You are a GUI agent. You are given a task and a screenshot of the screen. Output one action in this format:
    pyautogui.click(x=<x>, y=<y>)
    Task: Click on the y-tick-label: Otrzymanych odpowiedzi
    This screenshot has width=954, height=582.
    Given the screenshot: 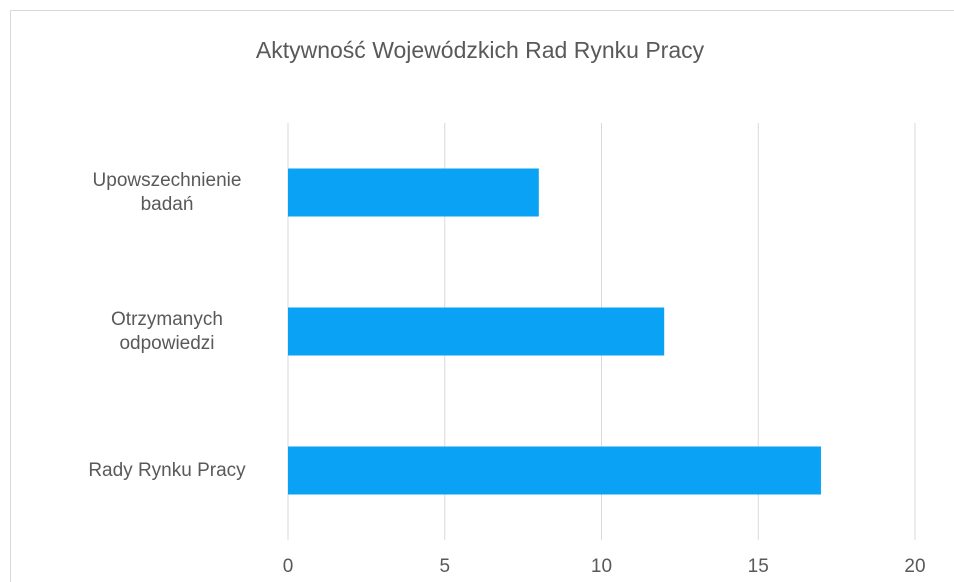 What is the action you would take?
    pyautogui.click(x=167, y=331)
    